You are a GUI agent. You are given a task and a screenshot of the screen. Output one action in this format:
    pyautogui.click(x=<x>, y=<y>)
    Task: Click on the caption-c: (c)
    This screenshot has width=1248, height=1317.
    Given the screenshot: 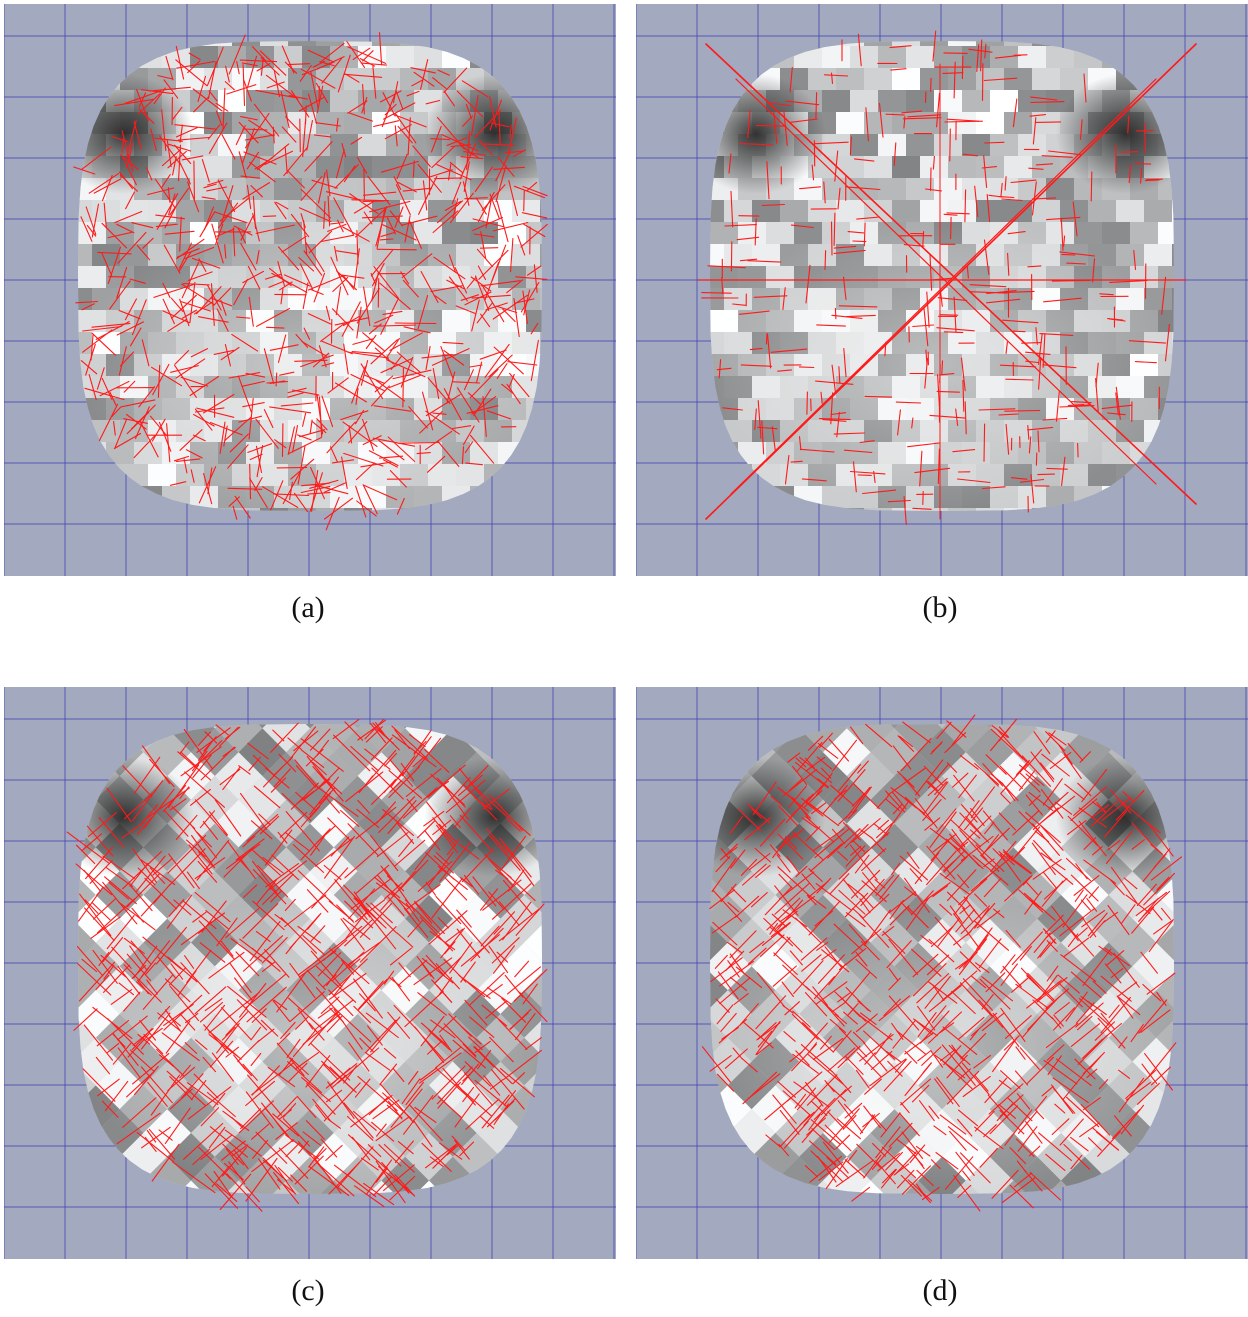 What is the action you would take?
    pyautogui.click(x=308, y=1290)
    